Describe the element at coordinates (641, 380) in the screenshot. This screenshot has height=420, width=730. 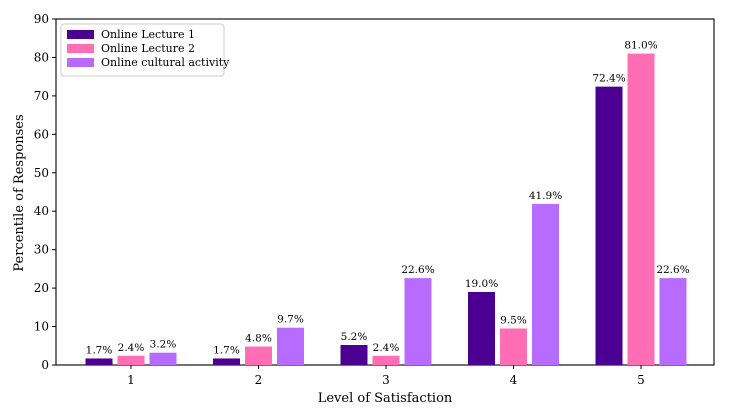
I see `x-tick-label-5: 5` at that location.